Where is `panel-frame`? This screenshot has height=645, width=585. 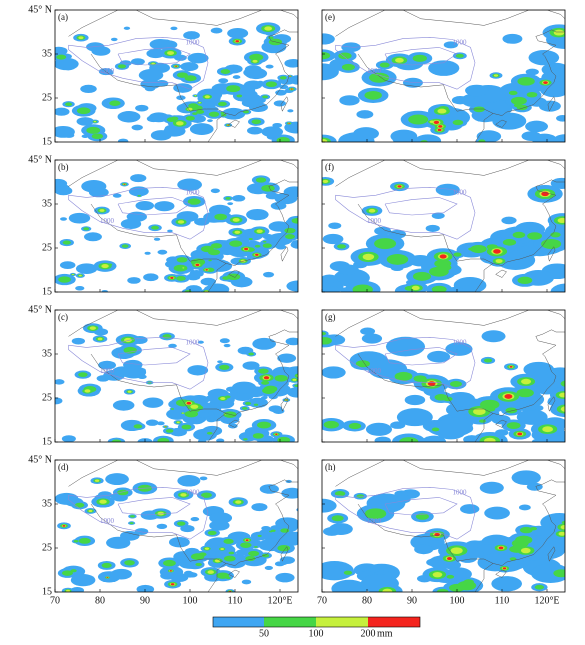 panel-frame is located at coordinates (176, 376).